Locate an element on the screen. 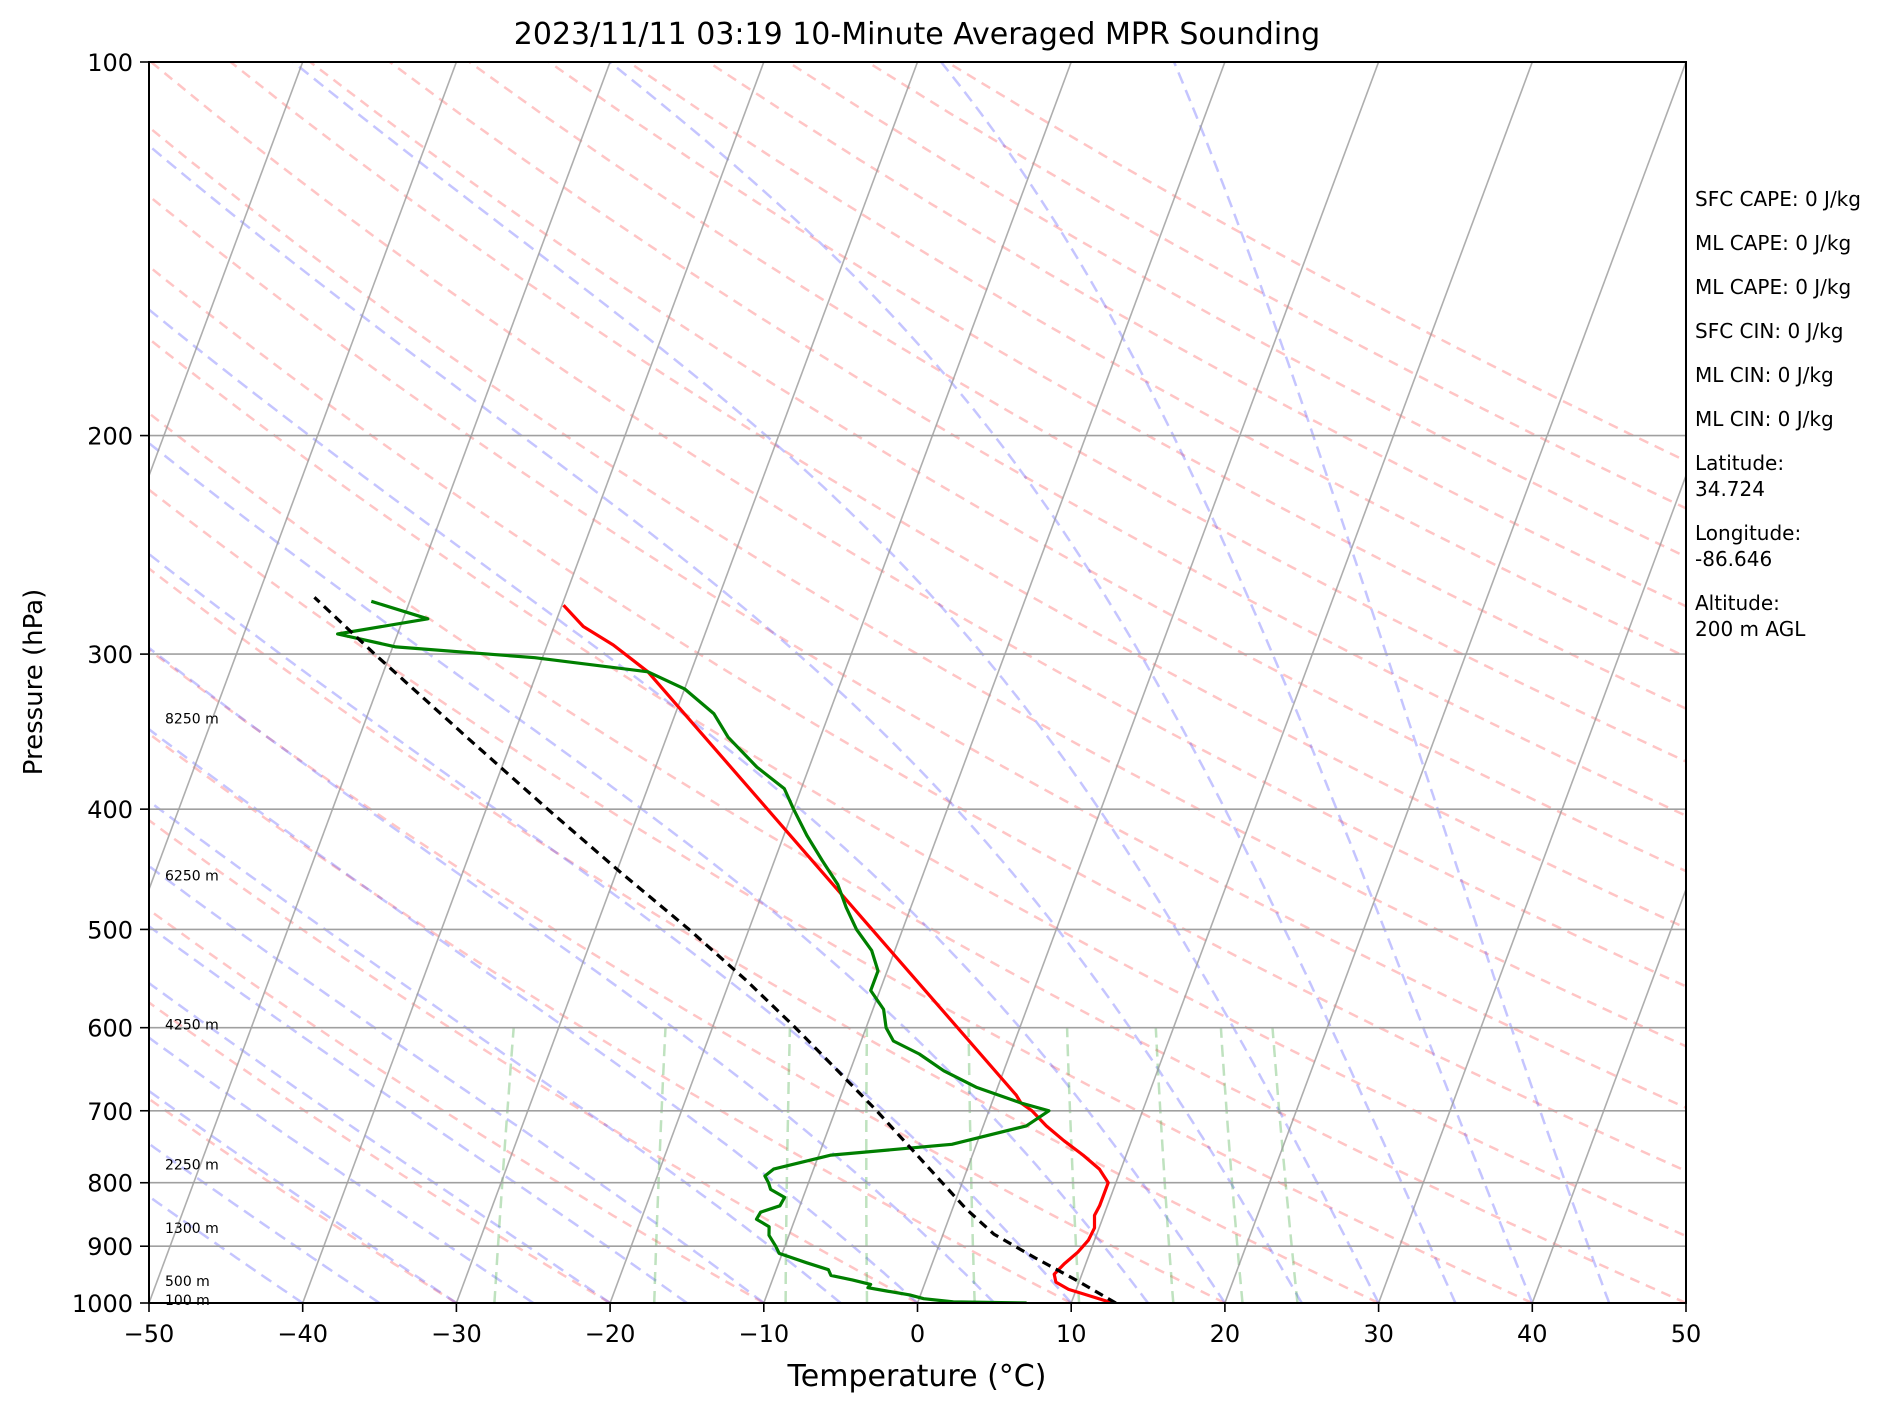 This screenshot has height=1406, width=1893. x-tick-label: 20 is located at coordinates (1225, 1334).